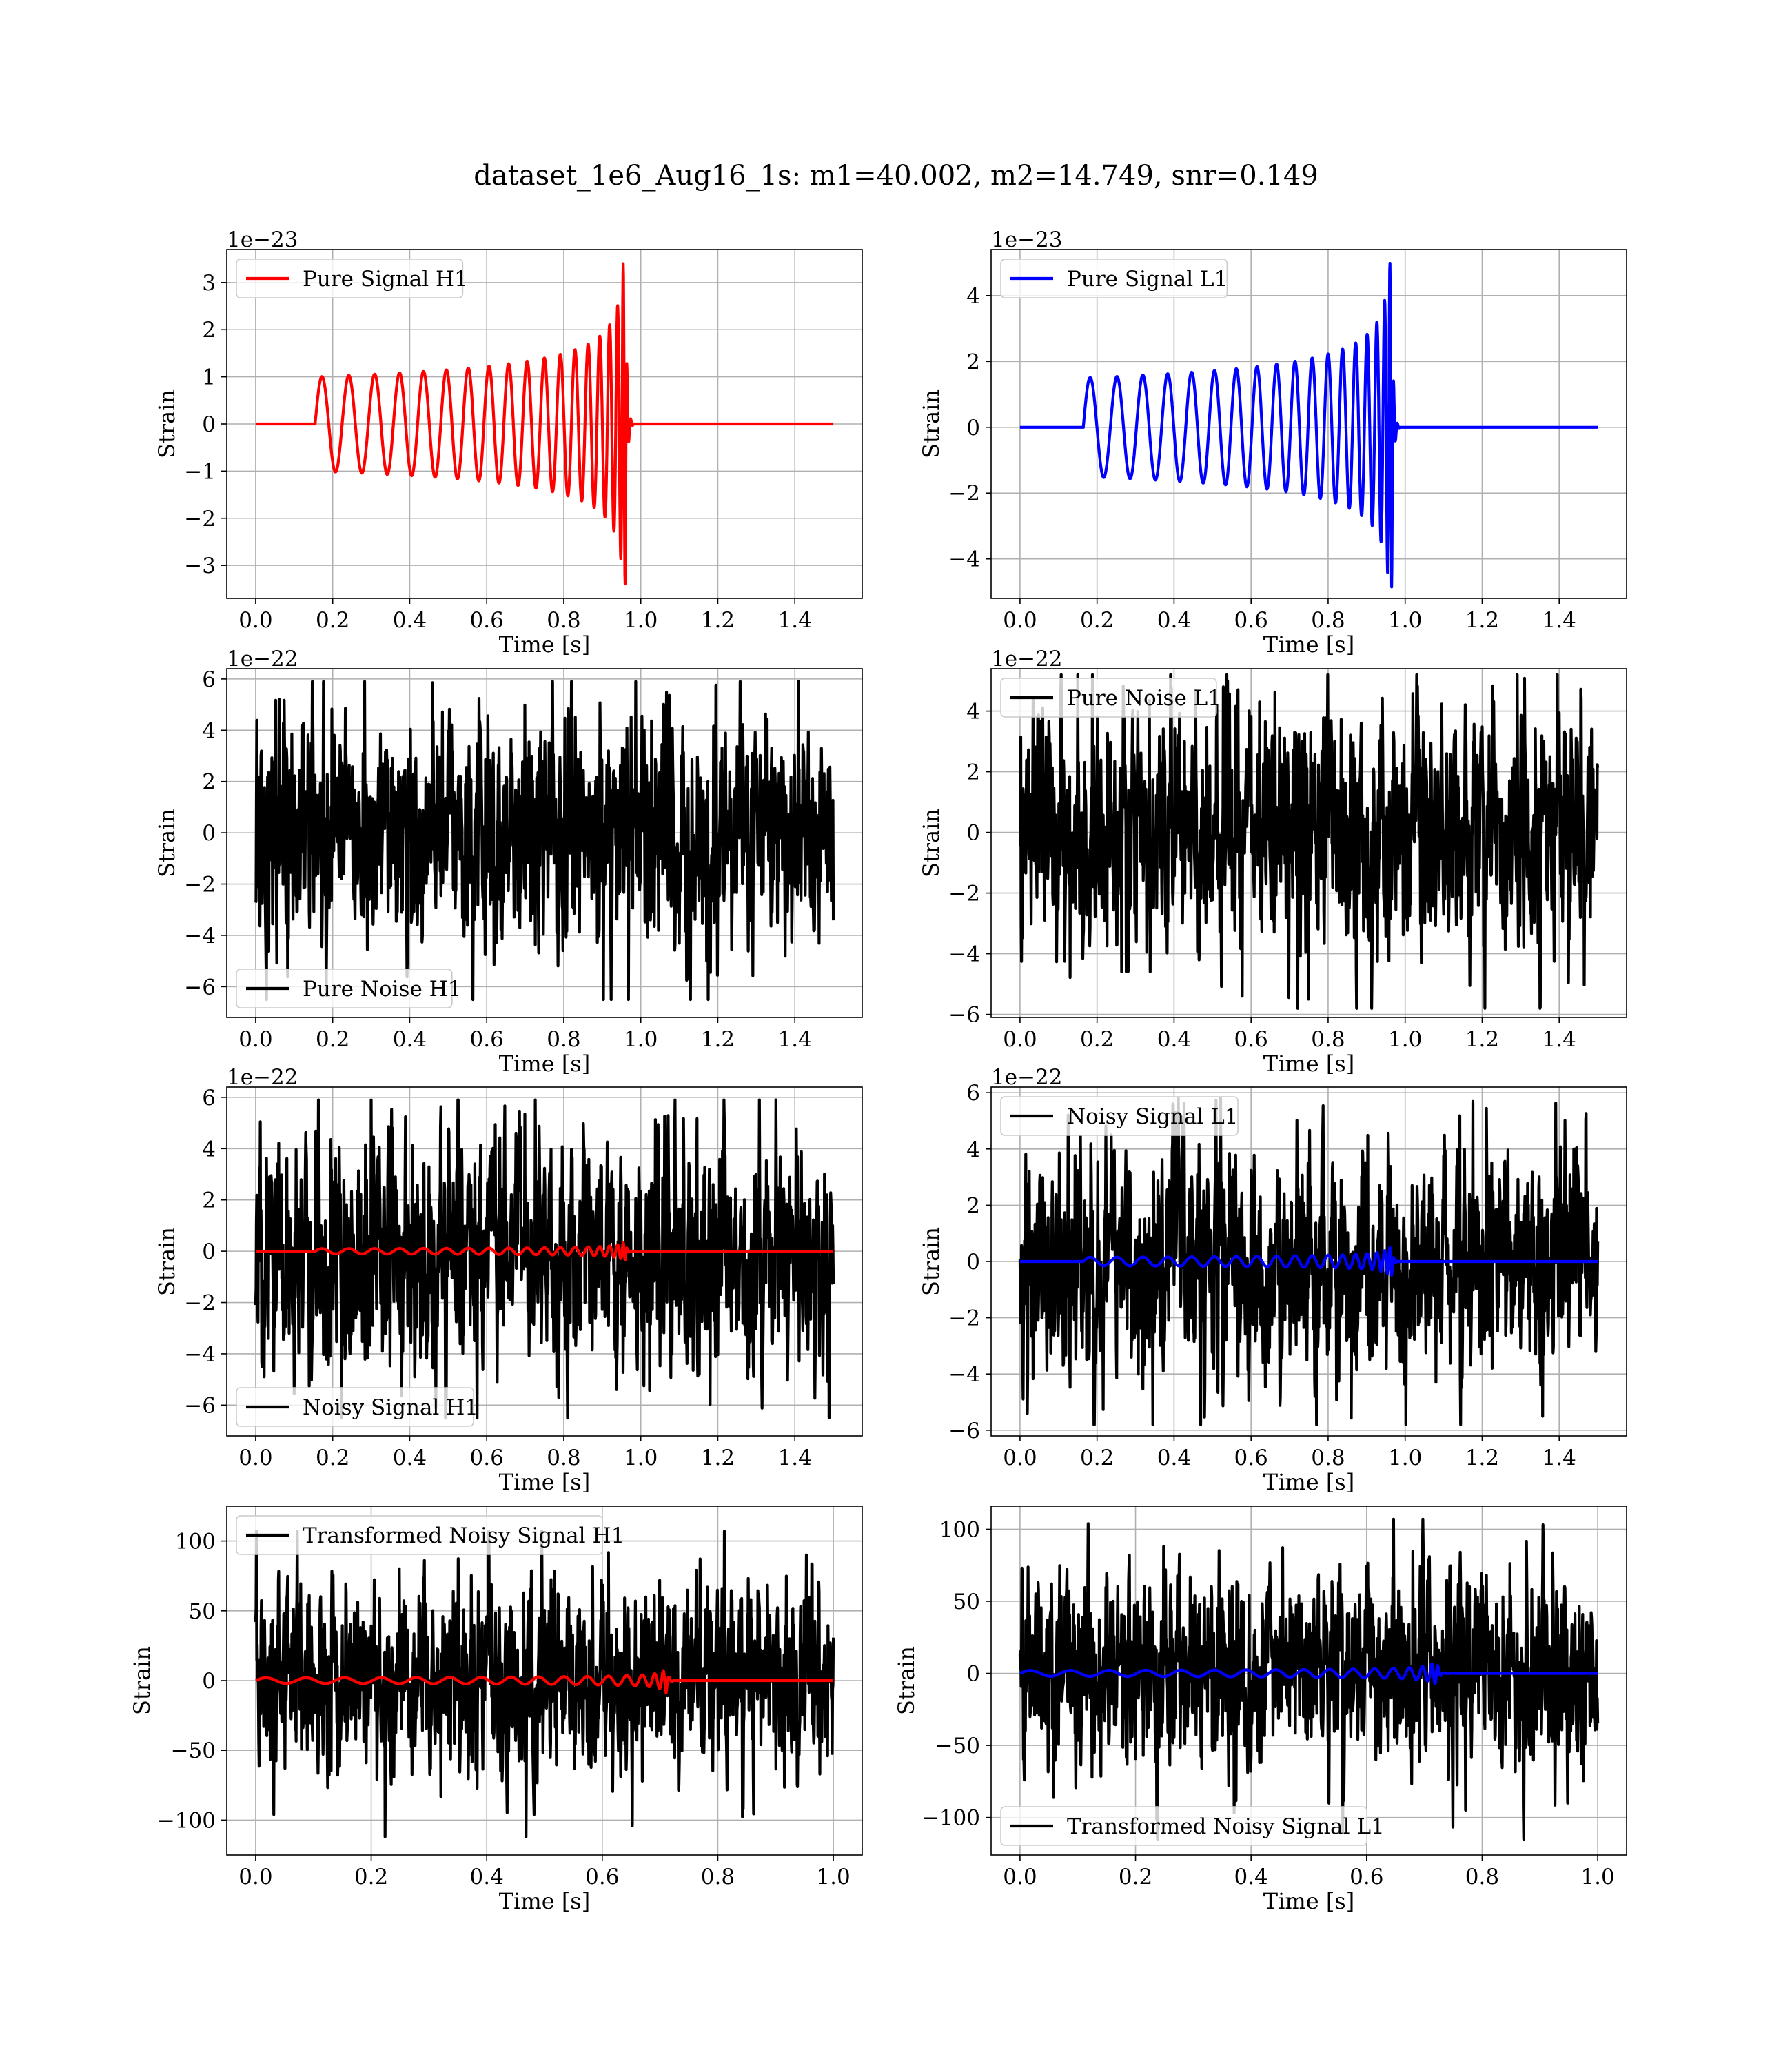 The image size is (1792, 2068). I want to click on y-tick-label: 3, so click(209, 283).